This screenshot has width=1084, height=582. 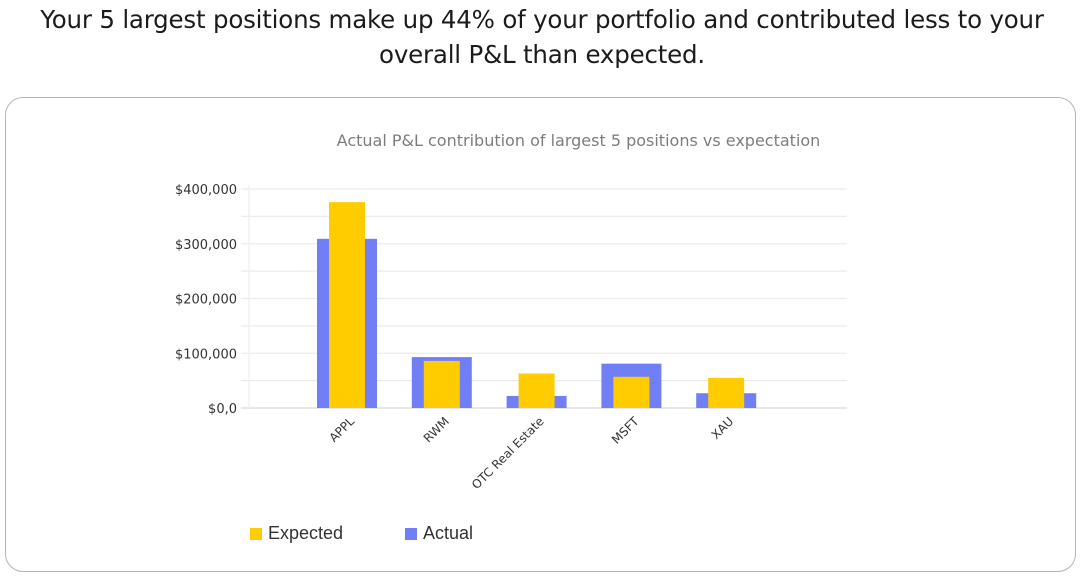 I want to click on legend-item-expected: Expected, so click(x=296, y=533).